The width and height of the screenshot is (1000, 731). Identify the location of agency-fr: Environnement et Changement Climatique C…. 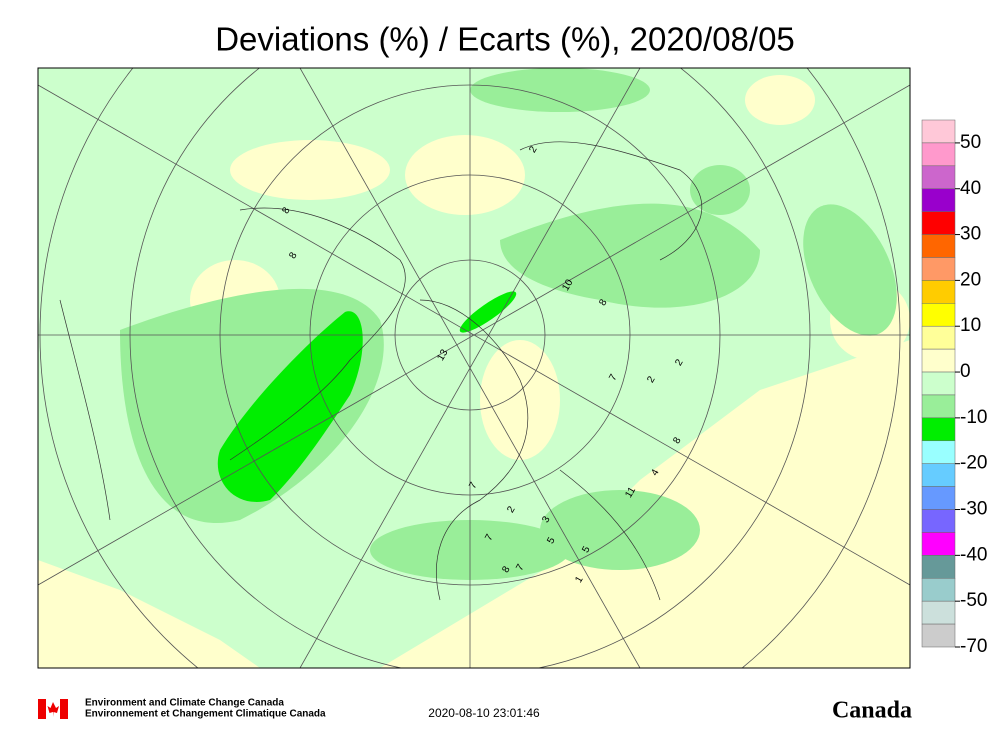
(205, 714).